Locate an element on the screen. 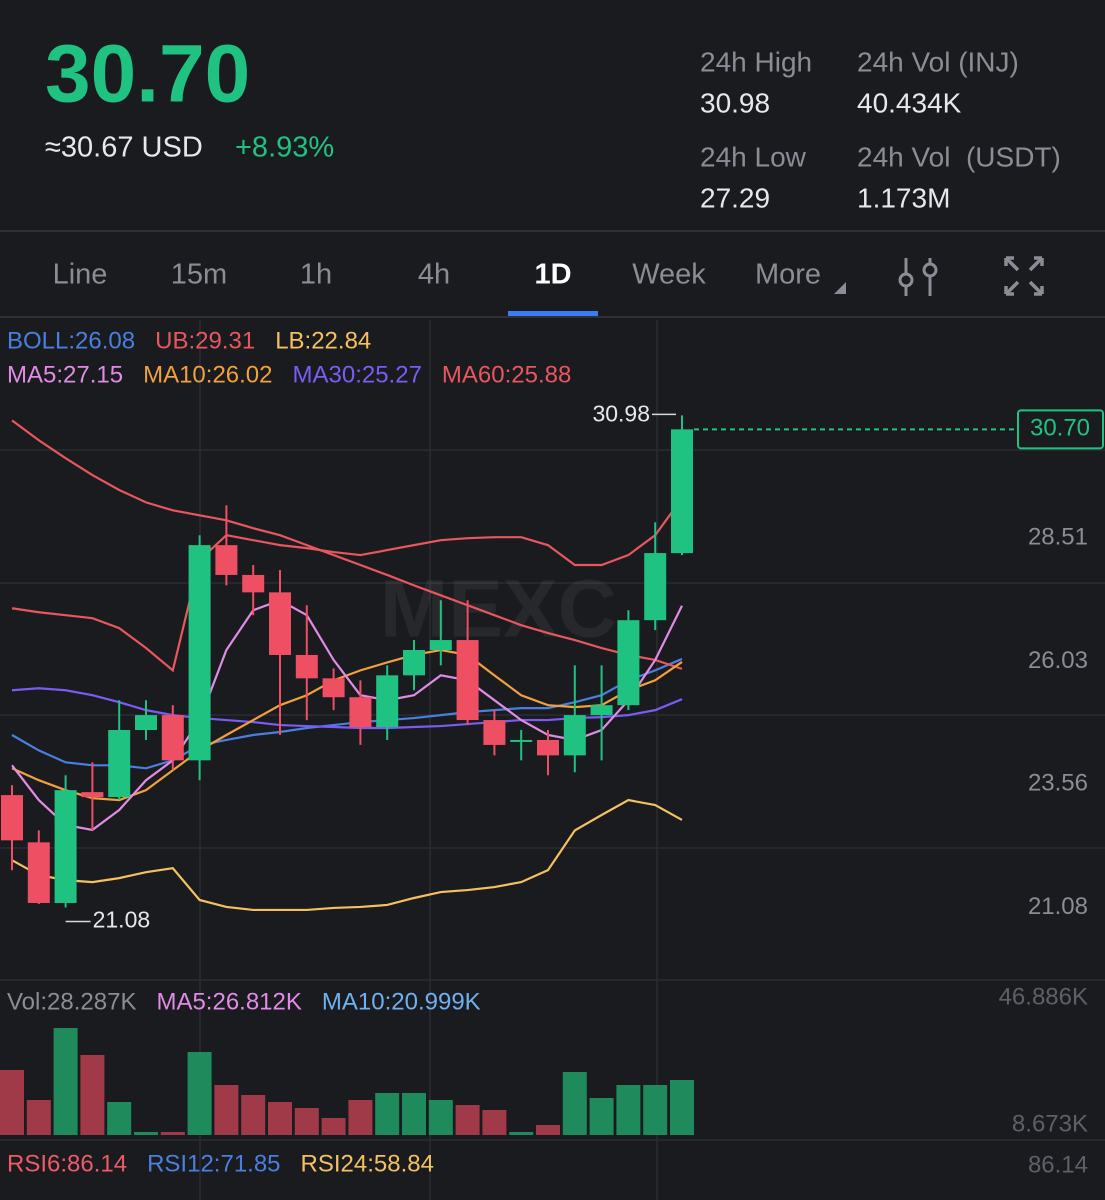  legend-item: MA10:26.02 is located at coordinates (207, 374).